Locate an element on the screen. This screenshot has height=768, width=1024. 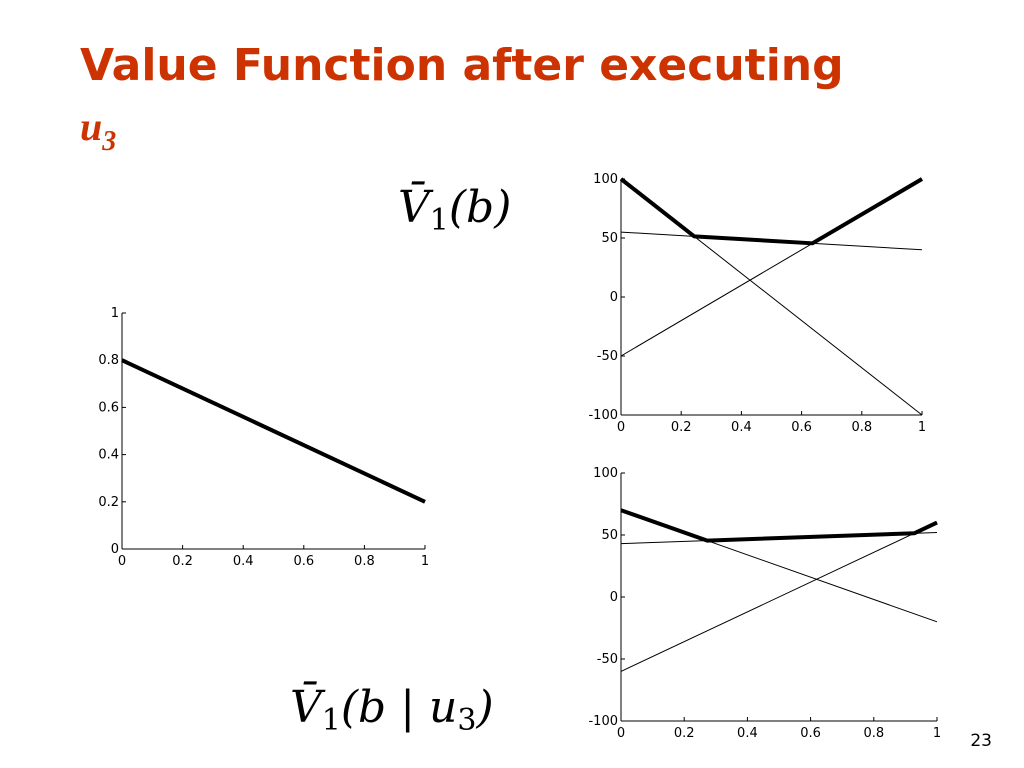
subscript: 3 is located at coordinates (466, 720).